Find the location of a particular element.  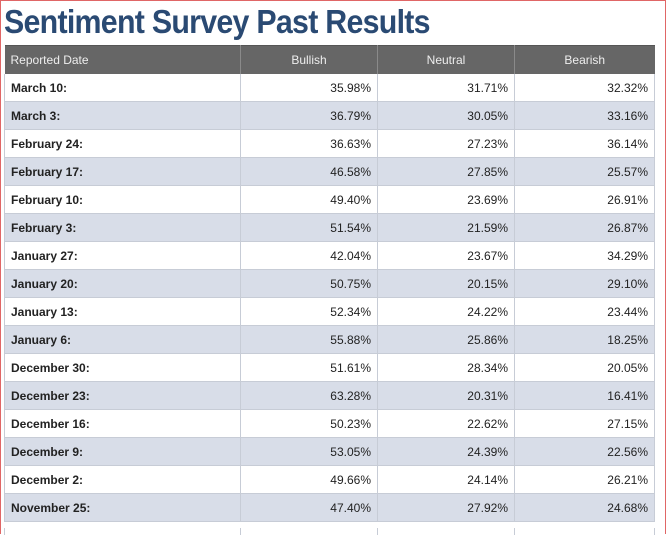

bullish-cell: 36.63% is located at coordinates (309, 143).